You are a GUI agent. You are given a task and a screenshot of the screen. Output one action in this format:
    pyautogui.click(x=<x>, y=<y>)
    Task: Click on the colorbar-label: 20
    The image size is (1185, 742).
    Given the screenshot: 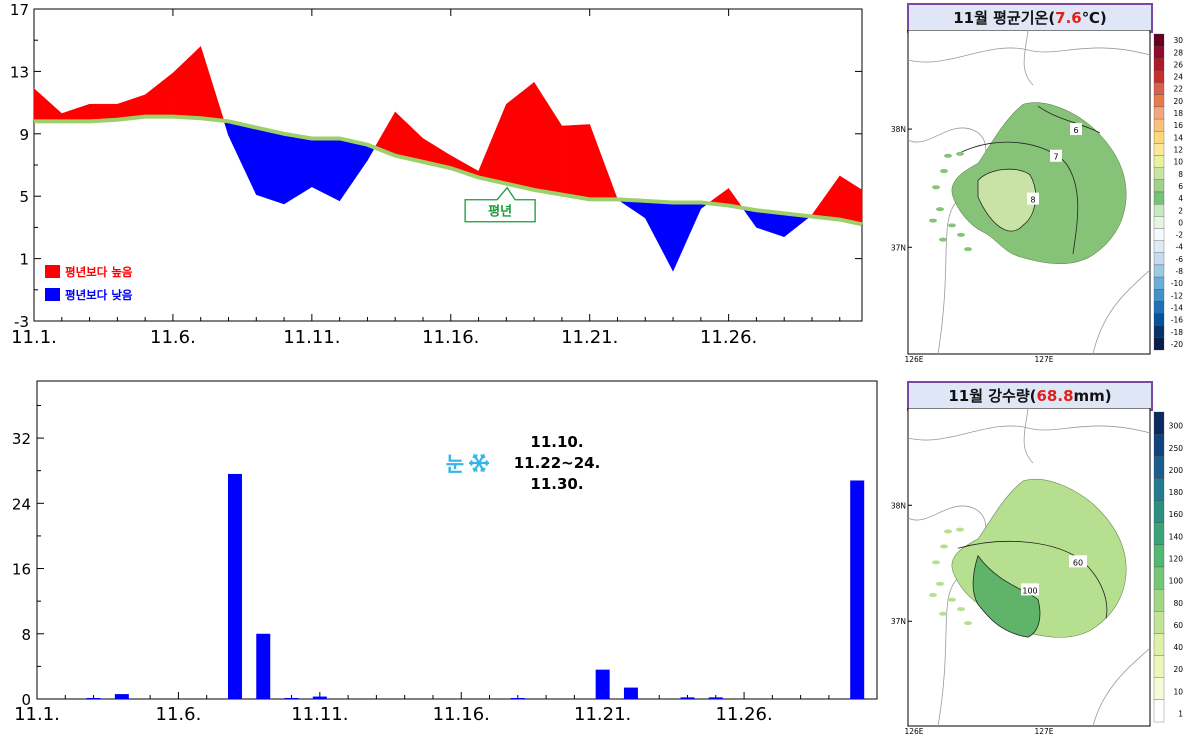 What is the action you would take?
    pyautogui.click(x=1178, y=101)
    